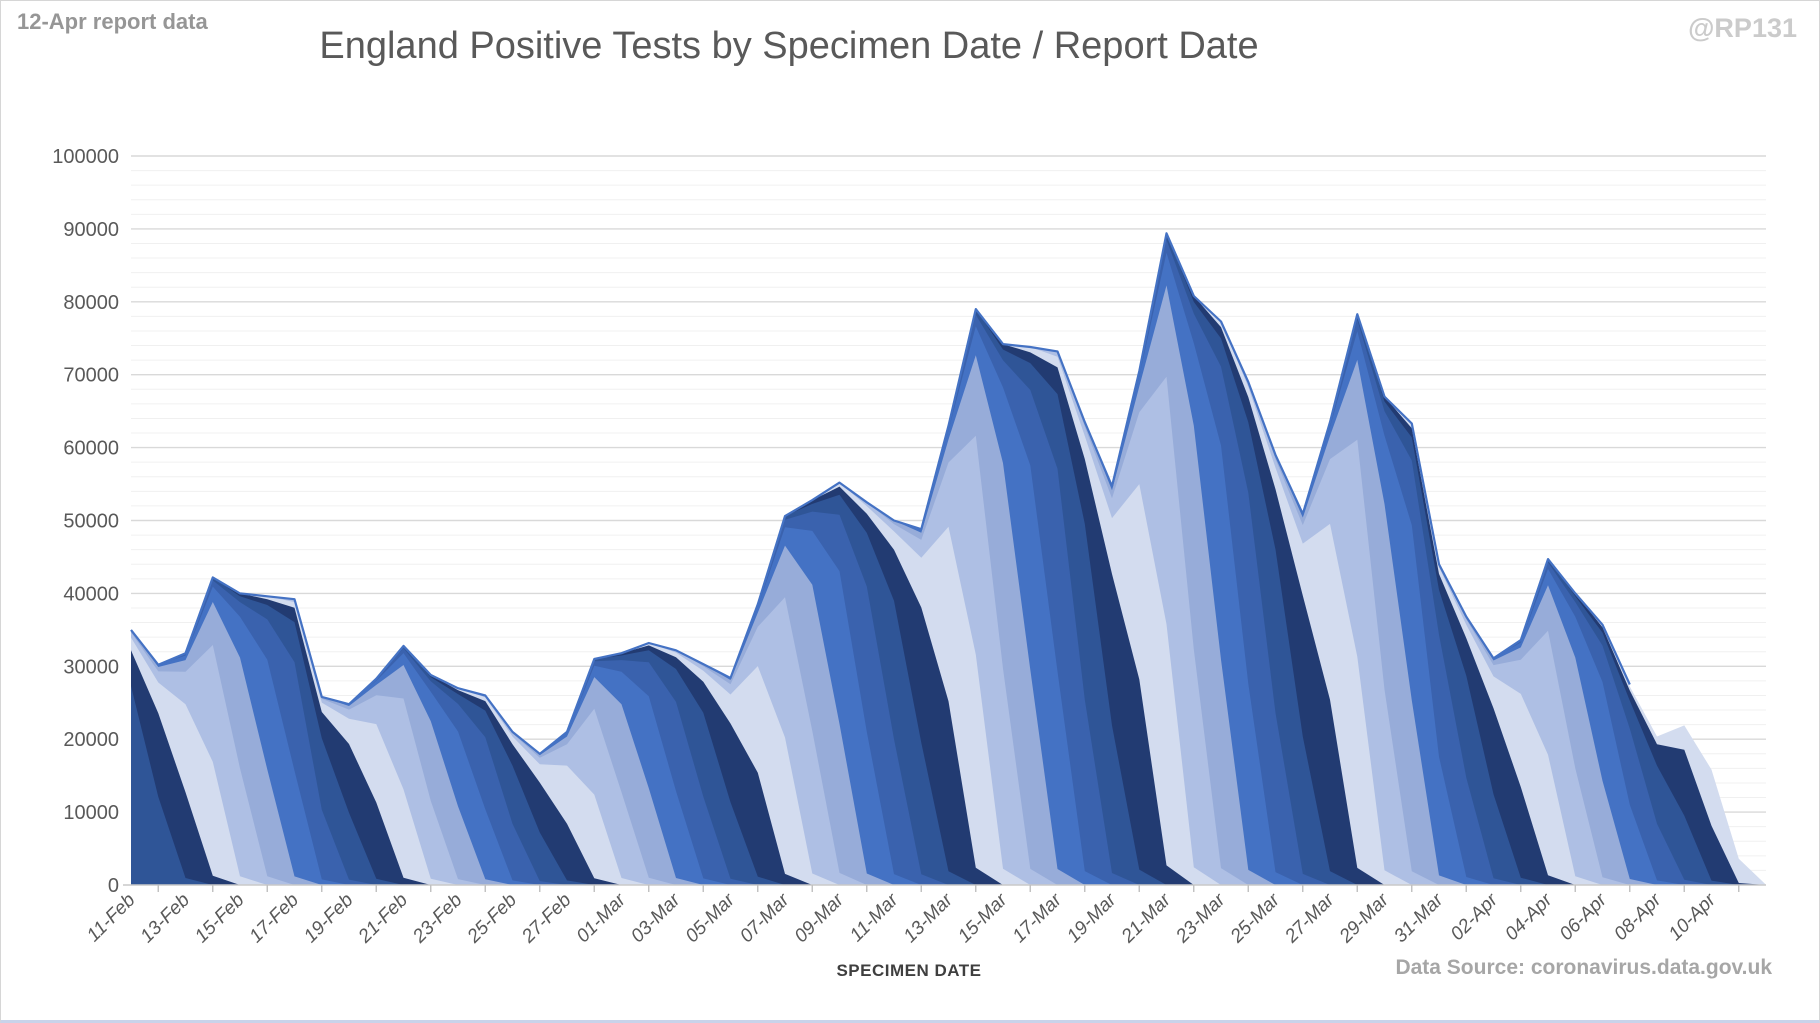 The image size is (1820, 1023). Describe the element at coordinates (820, 918) in the screenshot. I see `x-axis-label: 09-Mar` at that location.